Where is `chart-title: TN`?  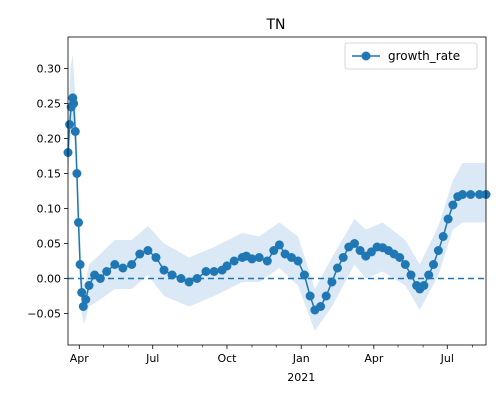 chart-title: TN is located at coordinates (275, 25).